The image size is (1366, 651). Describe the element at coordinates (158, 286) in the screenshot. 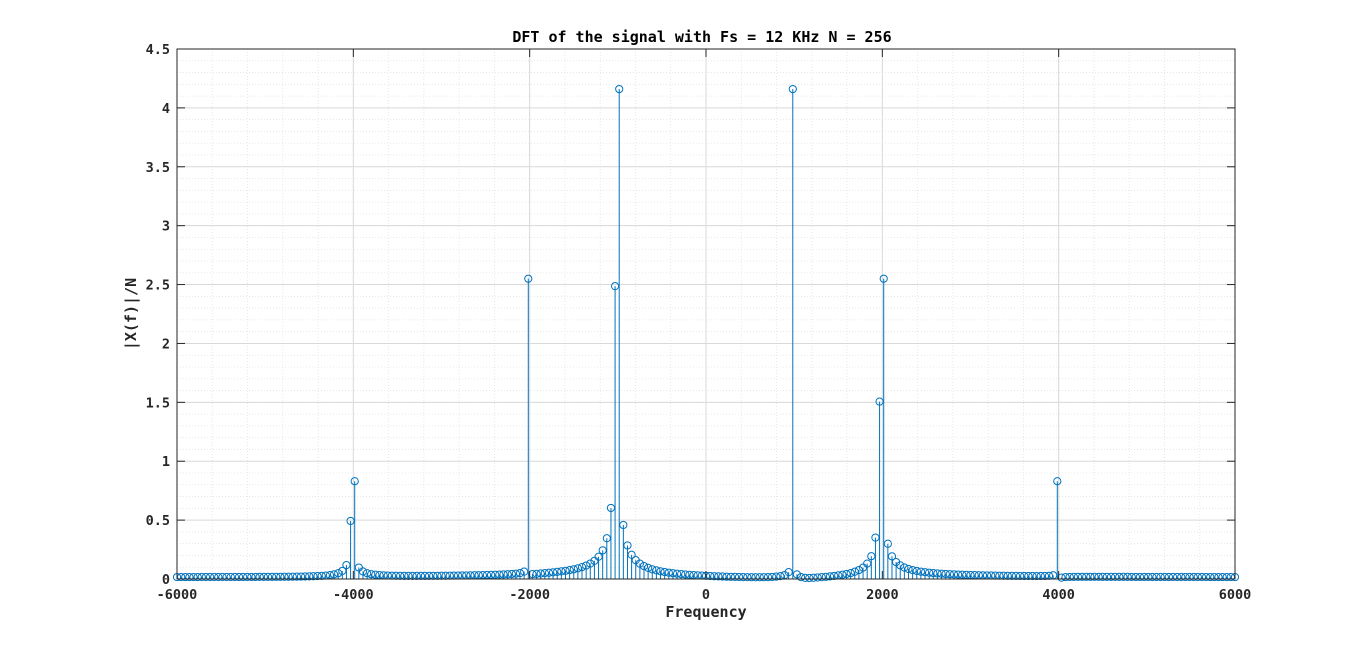

I see `y-tick-label: 2.5` at that location.